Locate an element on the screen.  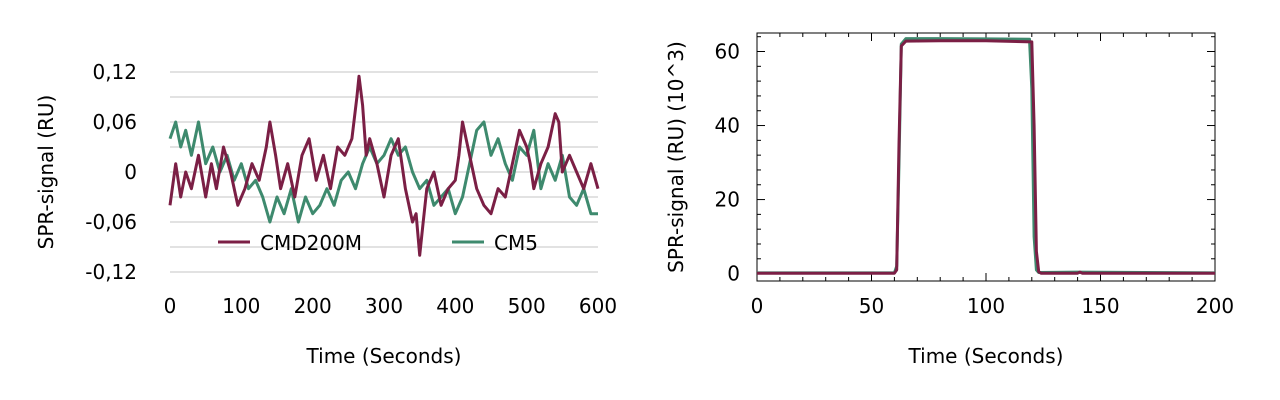
chart-2-x-tick-labels: 0 50 100 150 200 is located at coordinates (992, 306).